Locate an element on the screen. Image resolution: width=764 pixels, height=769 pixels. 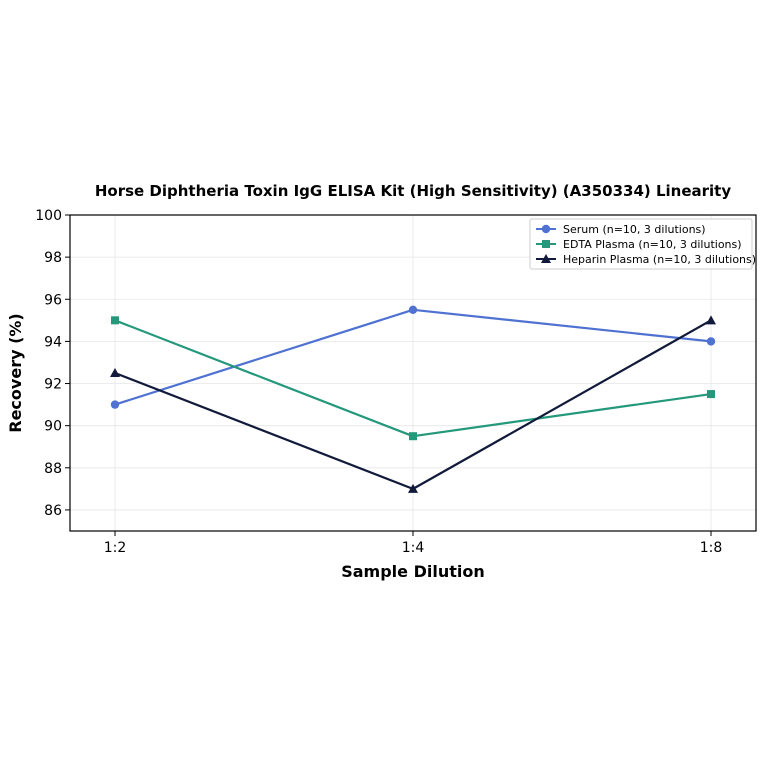
x-axis: 1:2 1:4 1:8 is located at coordinates (413, 543).